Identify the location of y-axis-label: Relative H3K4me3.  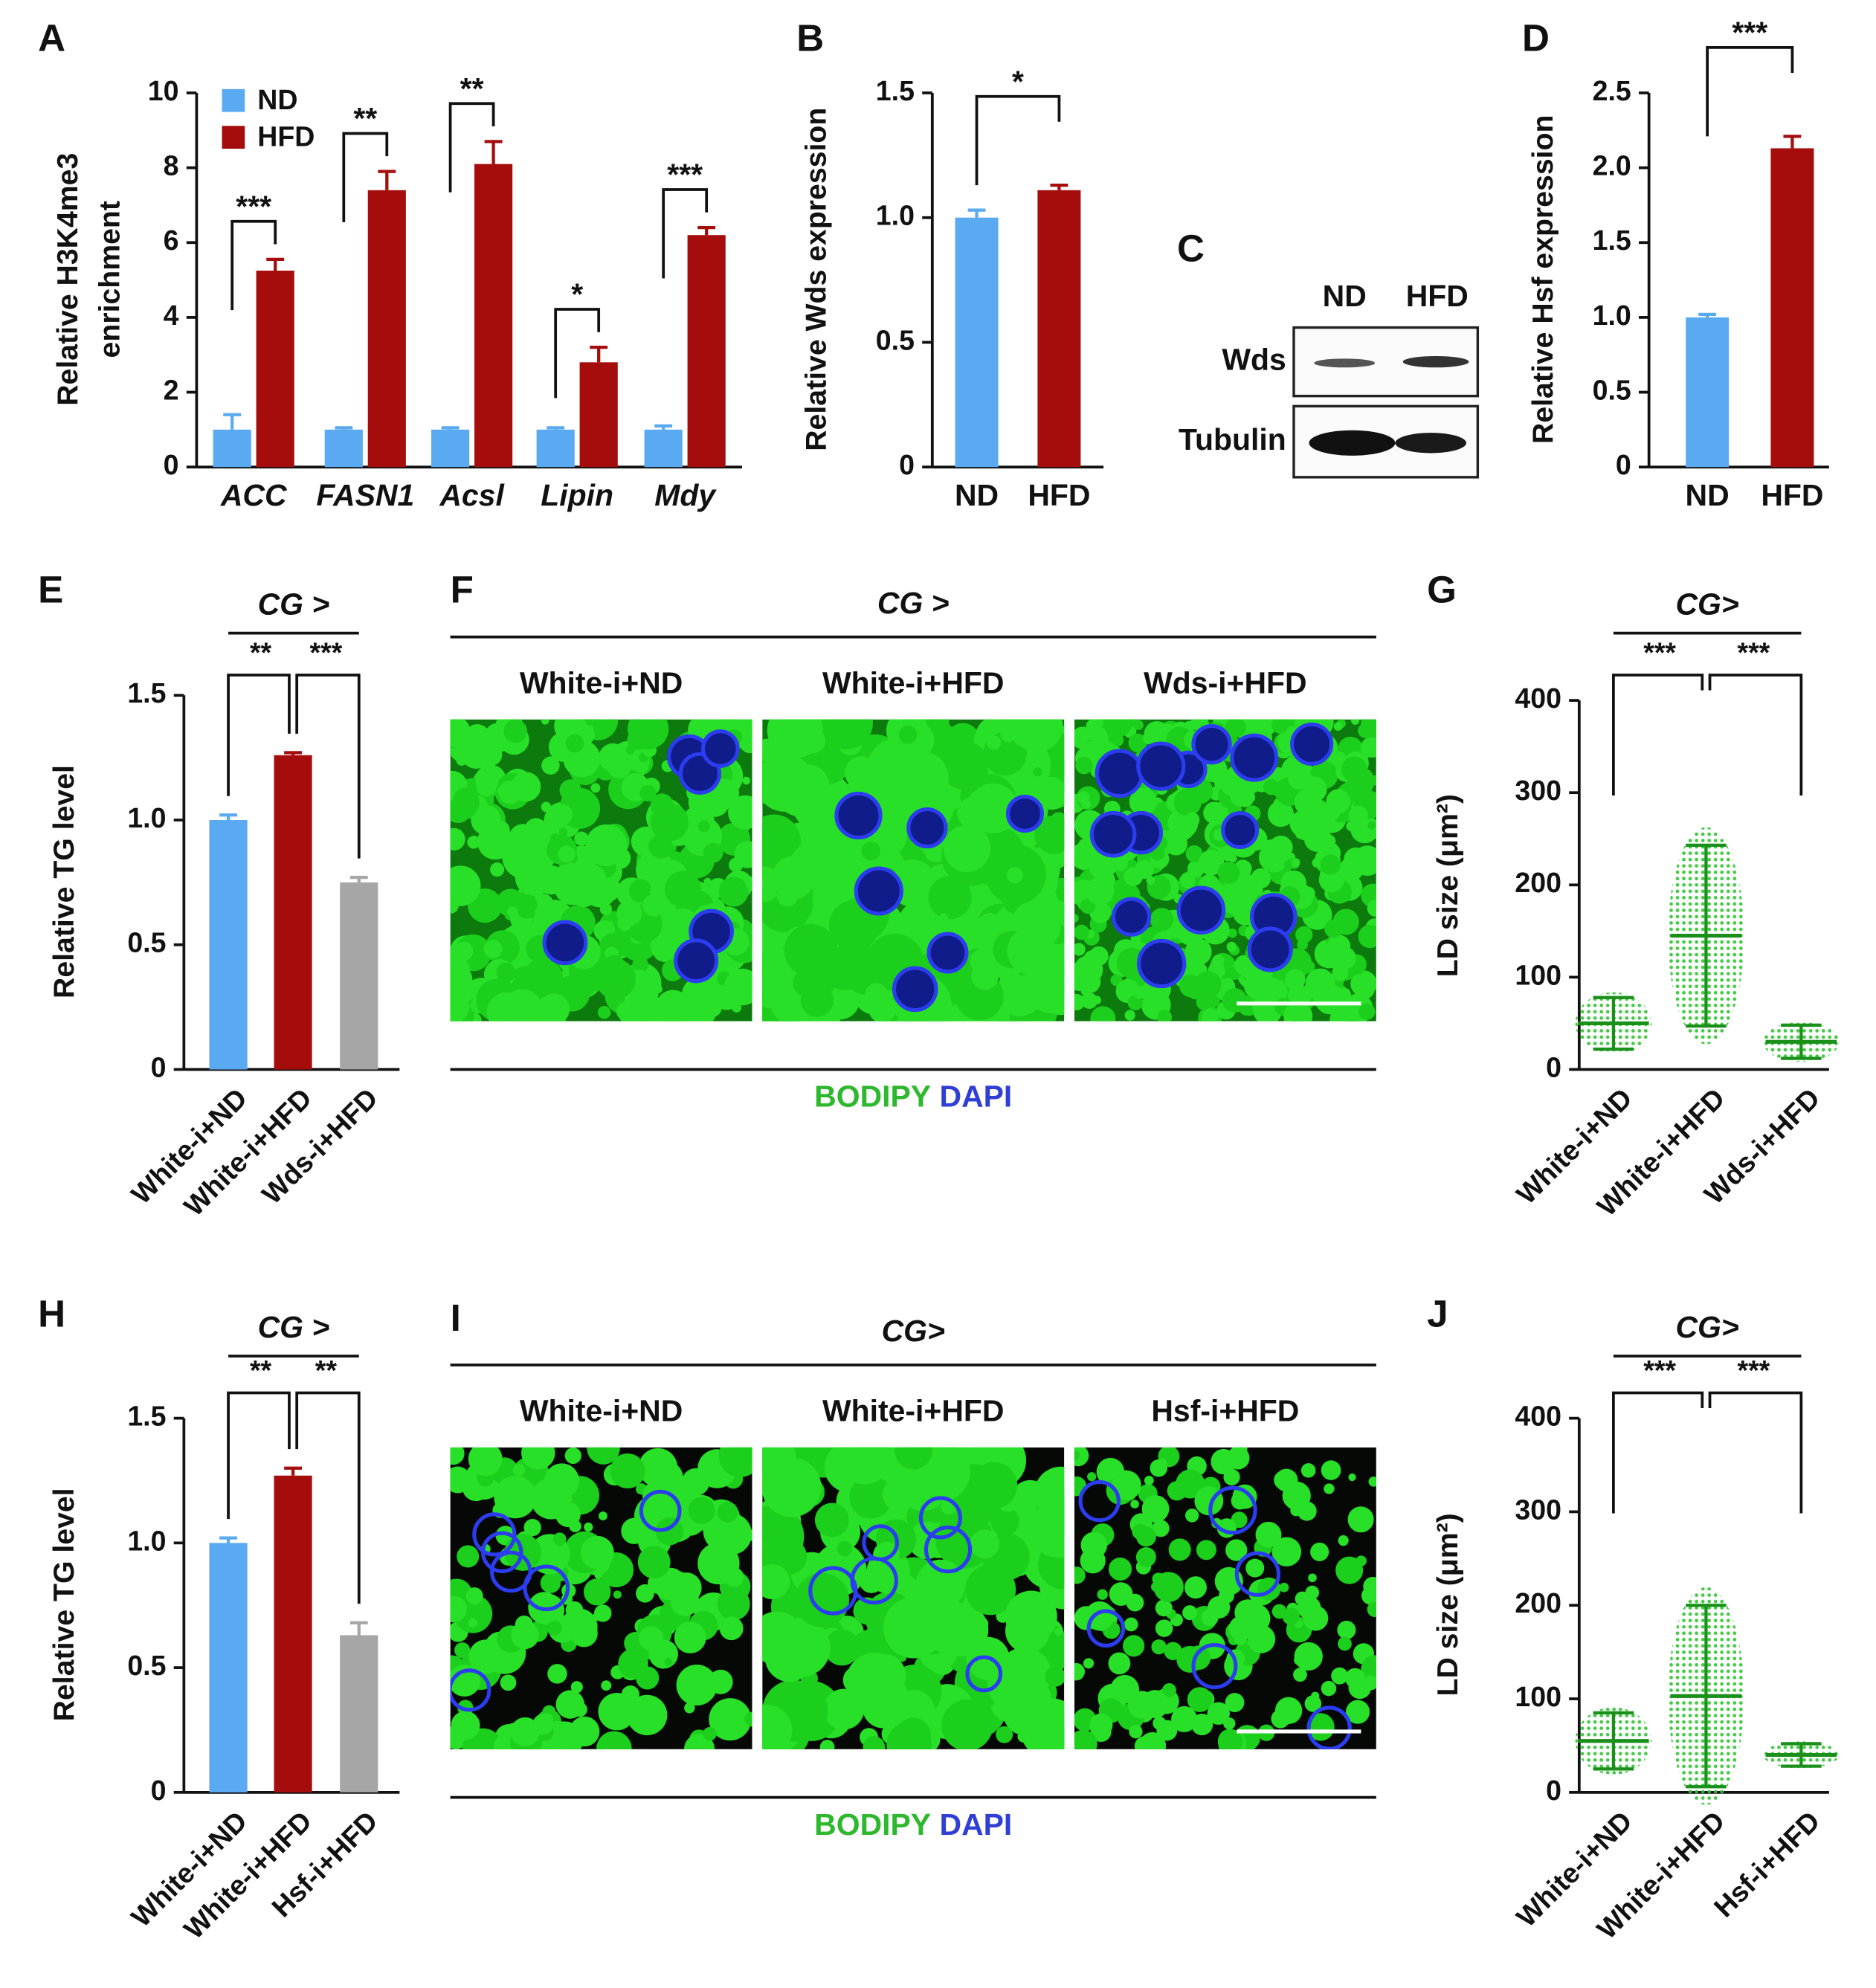
(67, 279).